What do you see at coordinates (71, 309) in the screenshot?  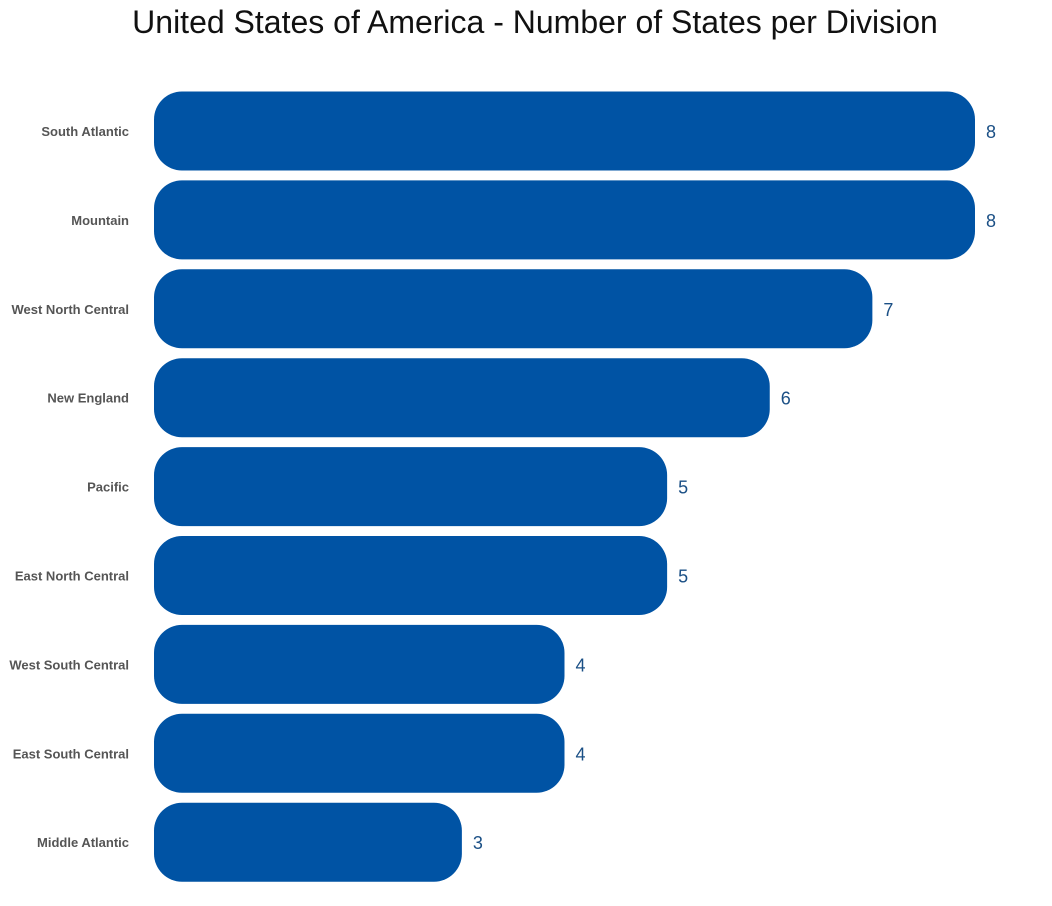 I see `category-label-west-north-central: West North Central` at bounding box center [71, 309].